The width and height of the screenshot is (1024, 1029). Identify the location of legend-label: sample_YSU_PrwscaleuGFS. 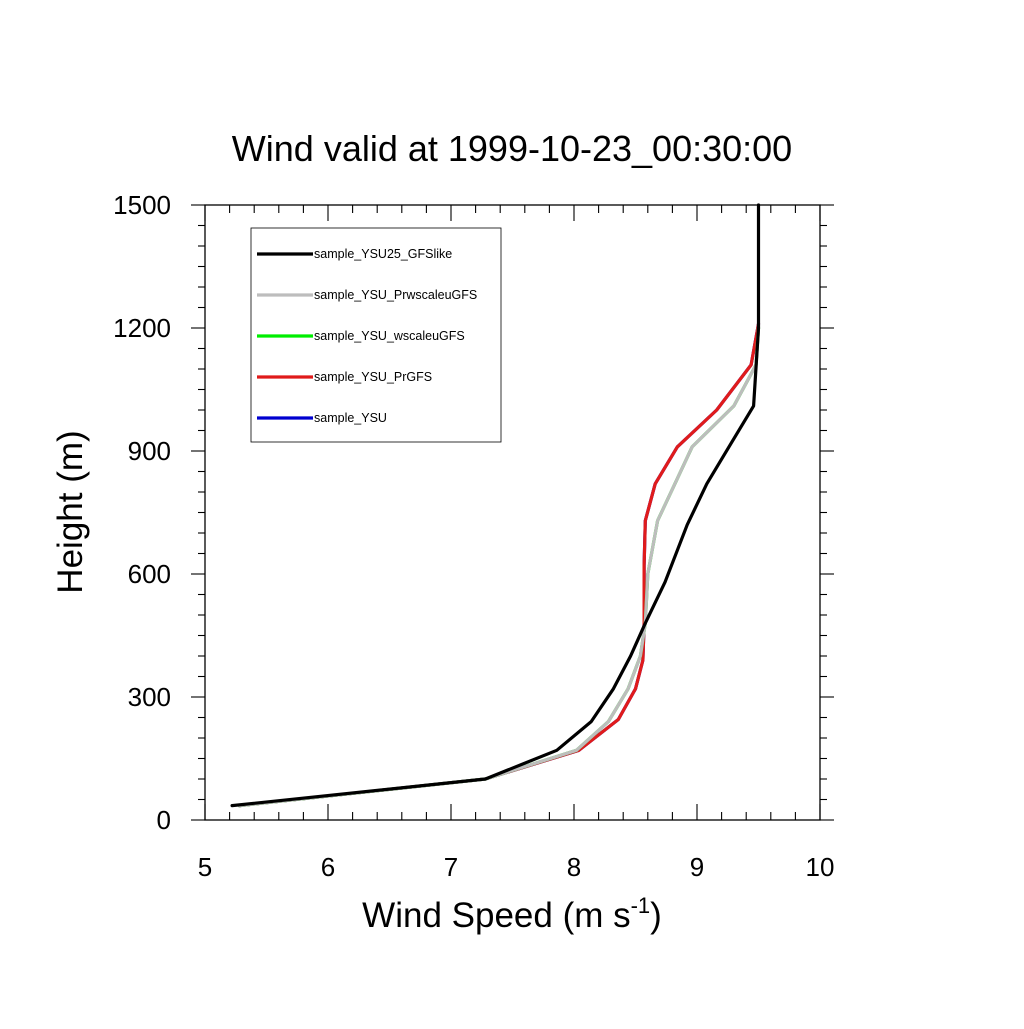
(395, 295).